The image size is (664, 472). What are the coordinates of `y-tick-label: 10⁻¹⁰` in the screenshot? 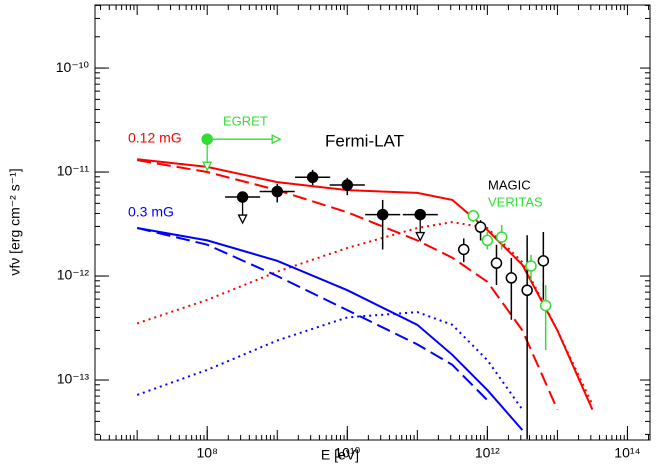 It's located at (73, 67).